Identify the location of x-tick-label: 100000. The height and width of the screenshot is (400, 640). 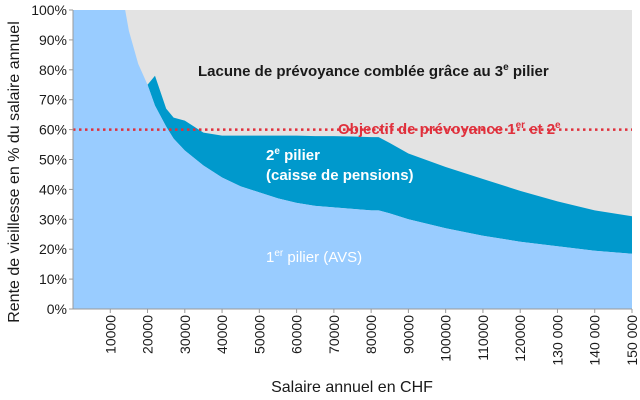
(446, 338).